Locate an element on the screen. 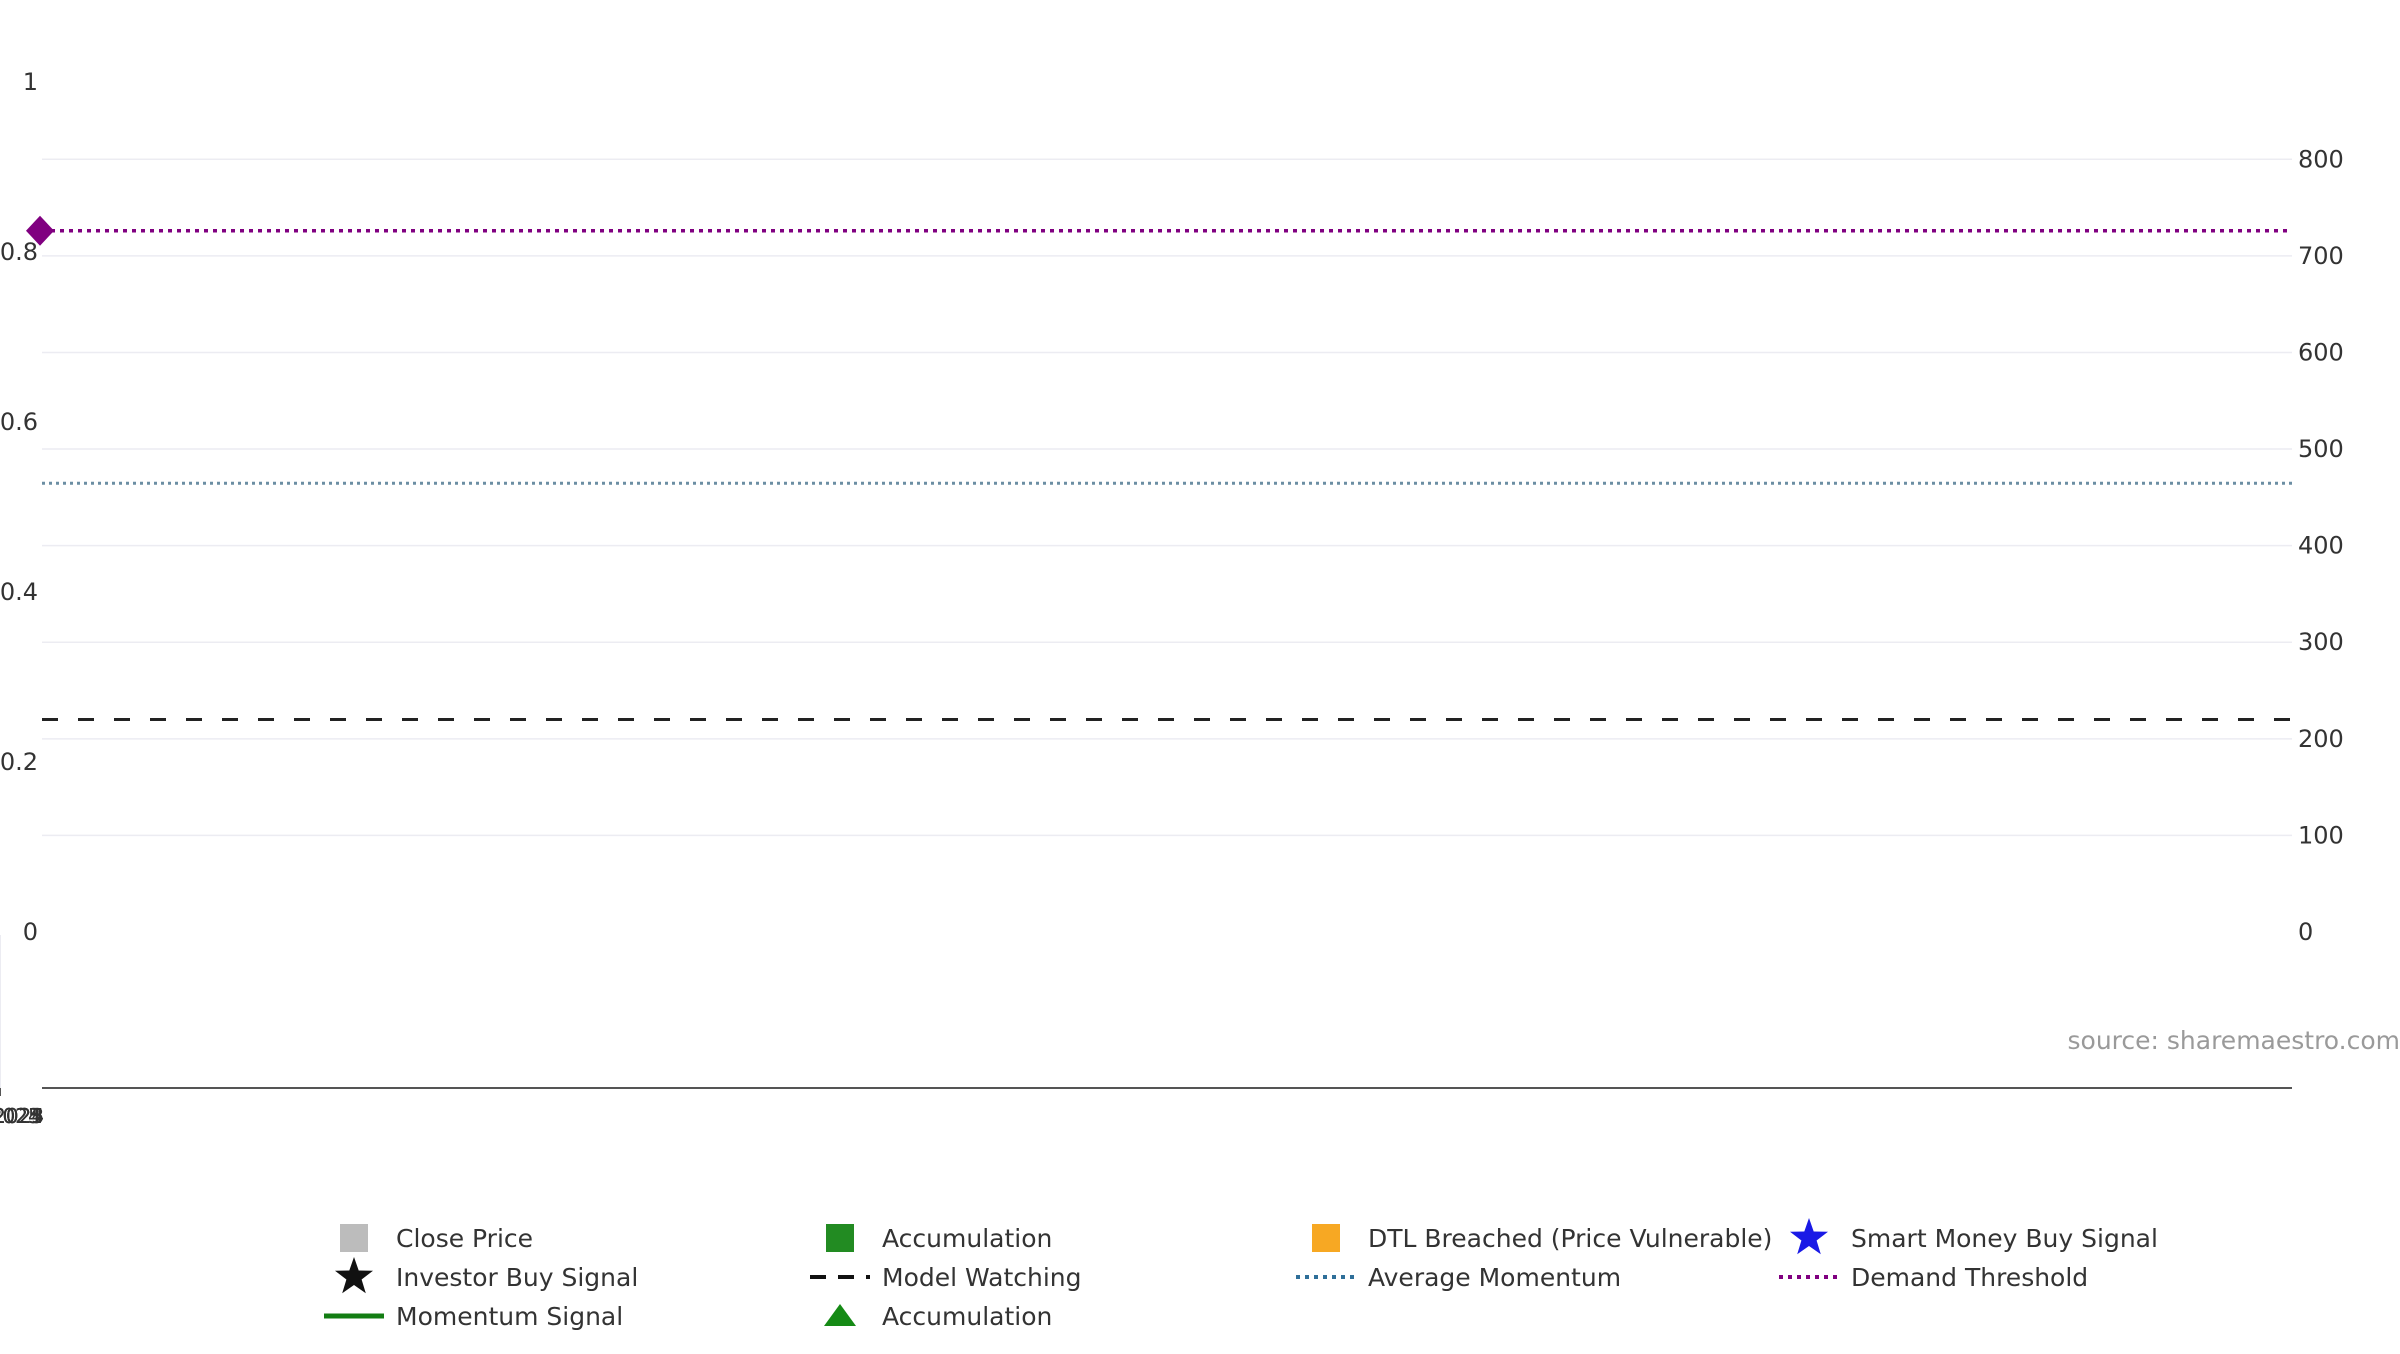 Image resolution: width=2400 pixels, height=1354 pixels. right-tick-label: 800 is located at coordinates (2321, 159).